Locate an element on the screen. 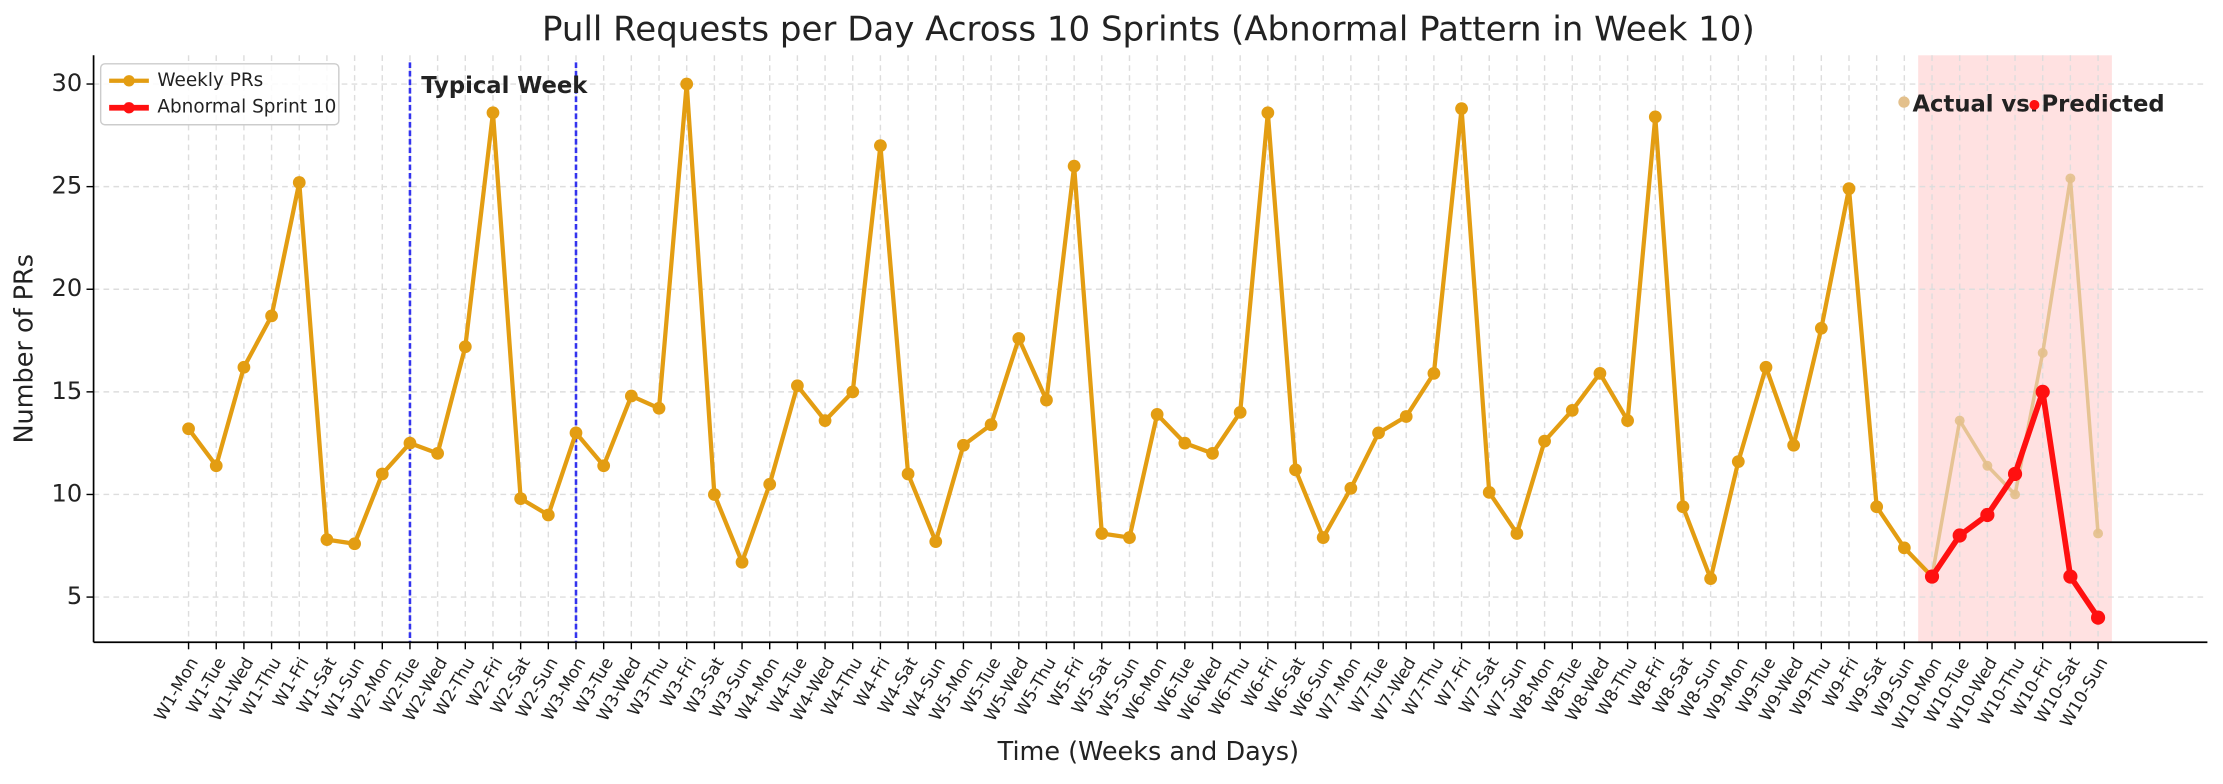 The image size is (2223, 784). annotation: Predicted is located at coordinates (2103, 104).